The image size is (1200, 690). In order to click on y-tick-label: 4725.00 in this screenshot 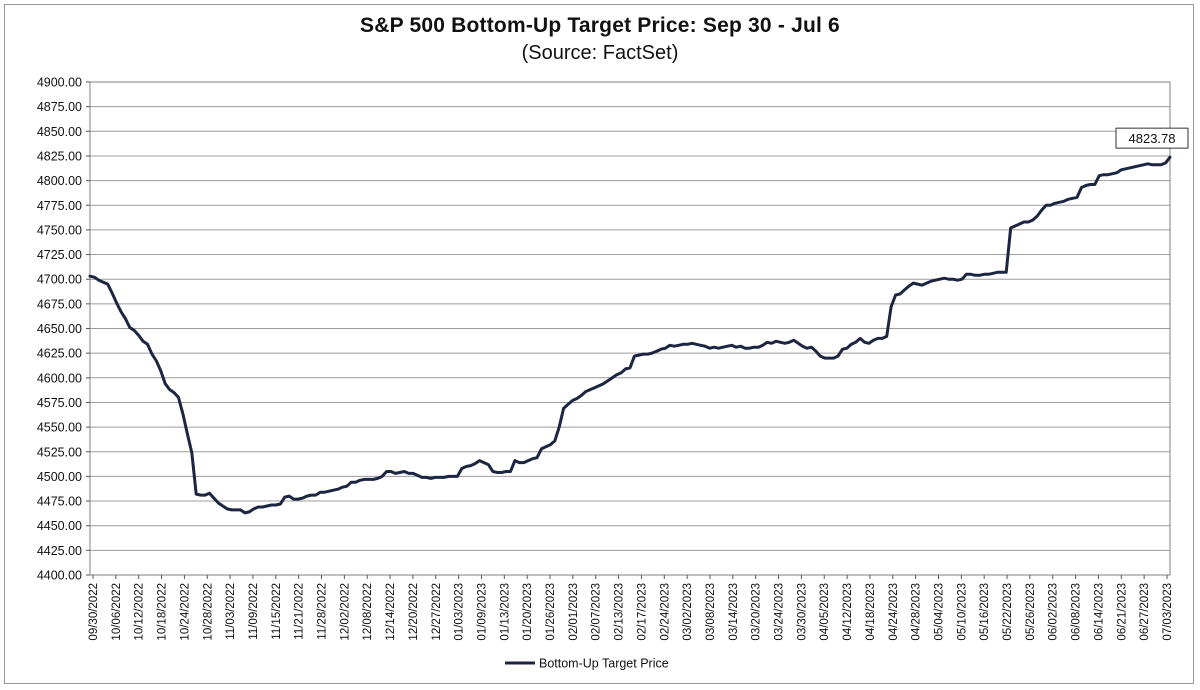, I will do `click(59, 255)`.